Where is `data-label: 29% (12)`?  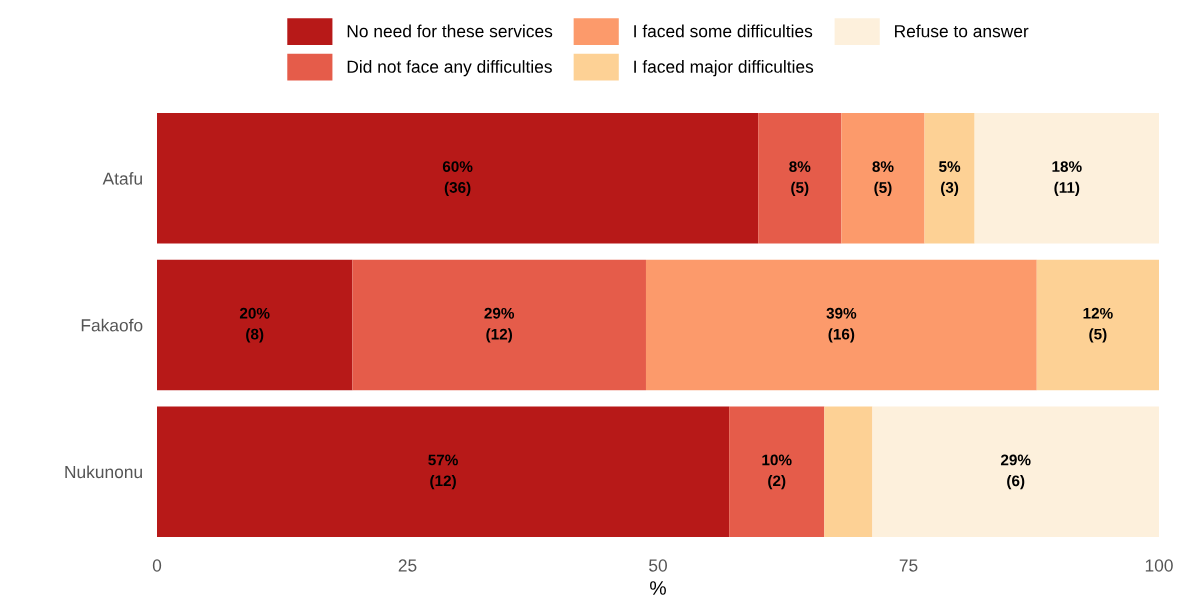 data-label: 29% (12) is located at coordinates (499, 325).